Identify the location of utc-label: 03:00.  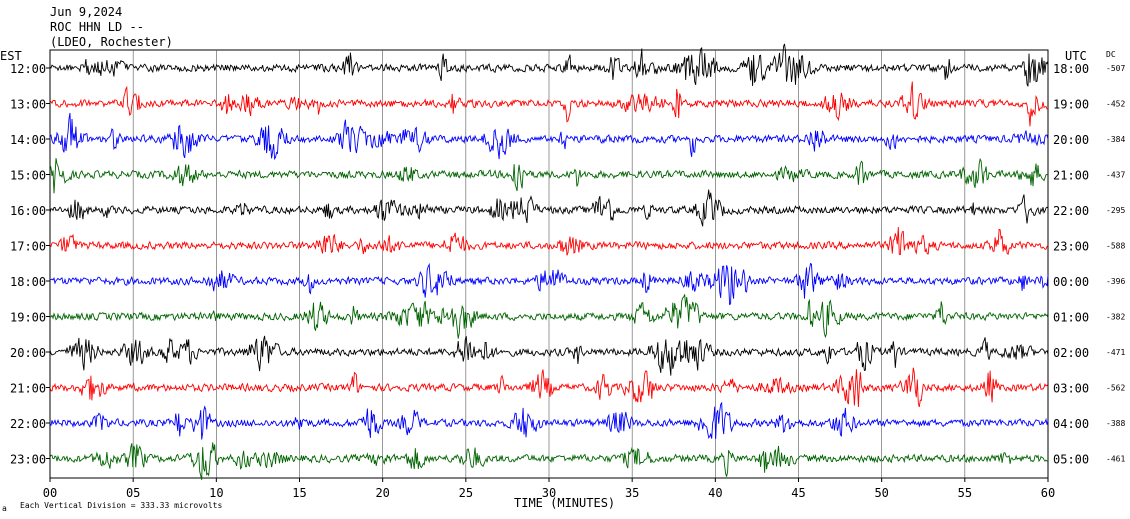
(1071, 389).